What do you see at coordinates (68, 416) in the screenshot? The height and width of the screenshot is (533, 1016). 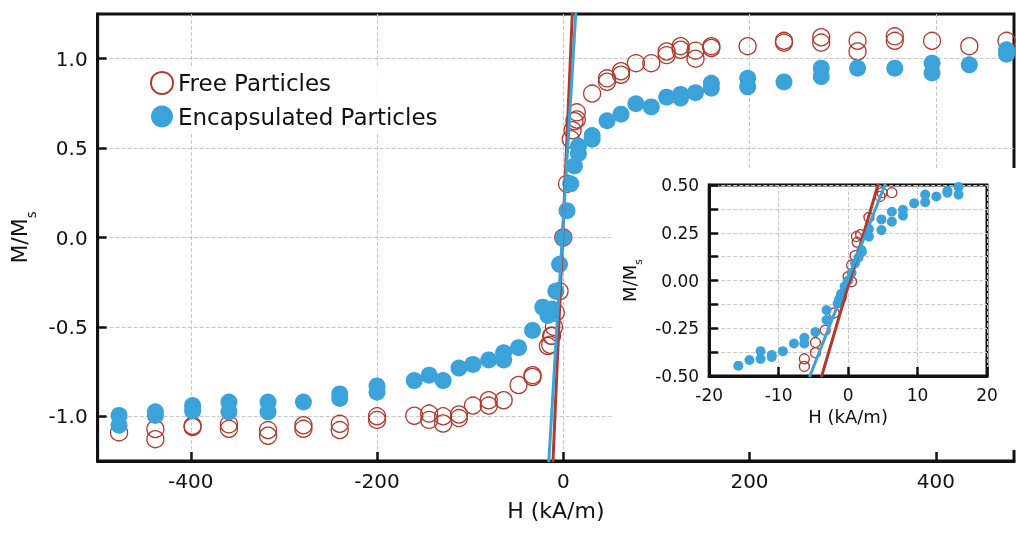 I see `y-tick-label: -1.0` at bounding box center [68, 416].